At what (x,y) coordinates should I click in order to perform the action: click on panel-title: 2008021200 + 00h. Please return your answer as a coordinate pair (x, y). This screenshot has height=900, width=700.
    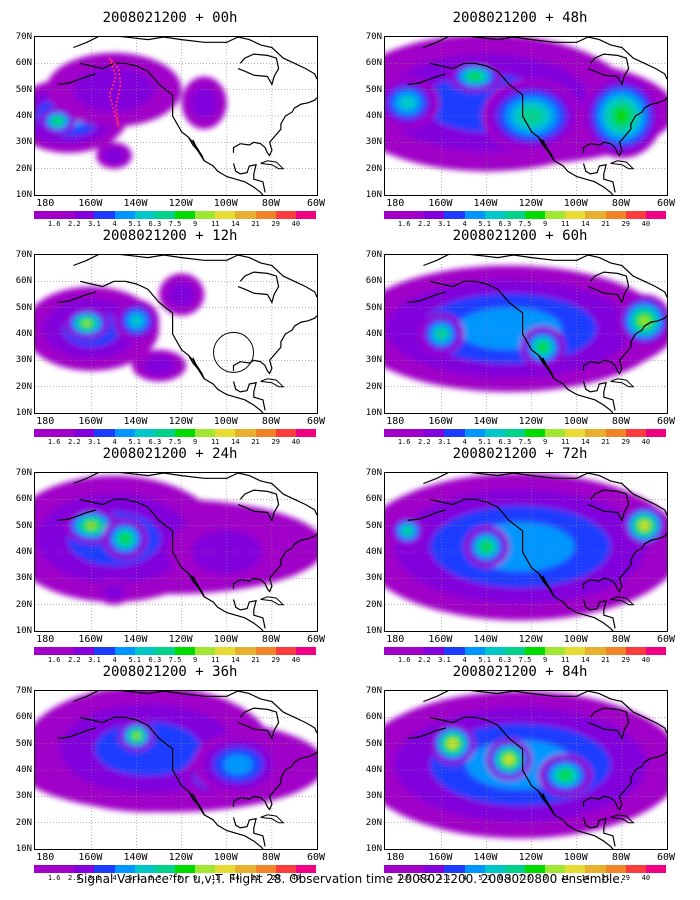
    Looking at the image, I should click on (170, 18).